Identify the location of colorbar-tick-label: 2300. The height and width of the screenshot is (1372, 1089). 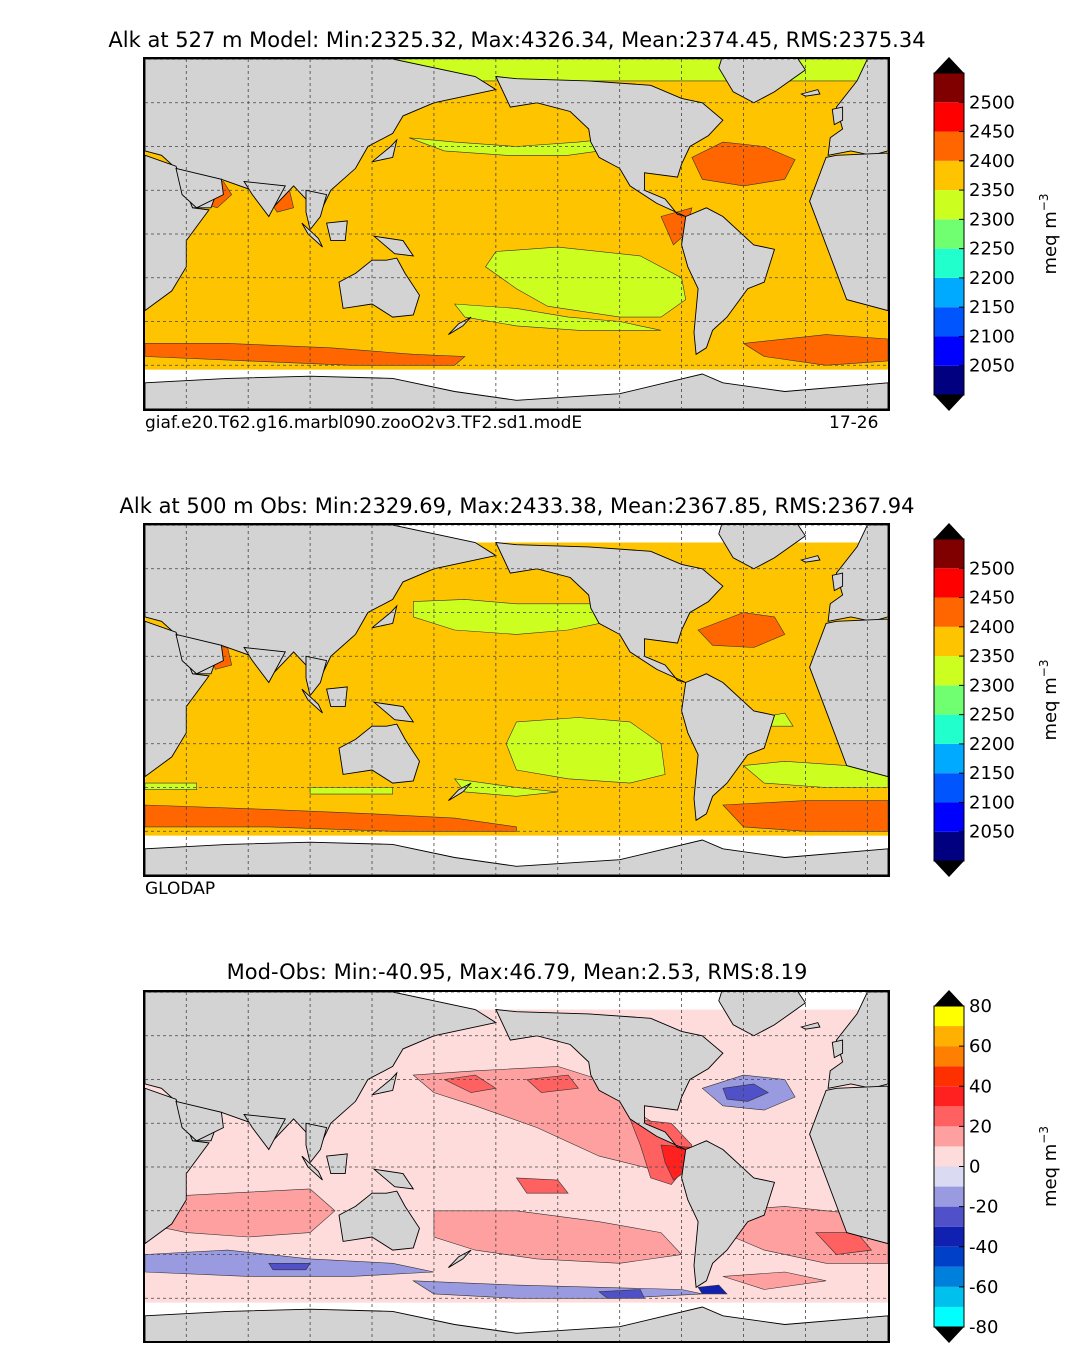
(992, 219).